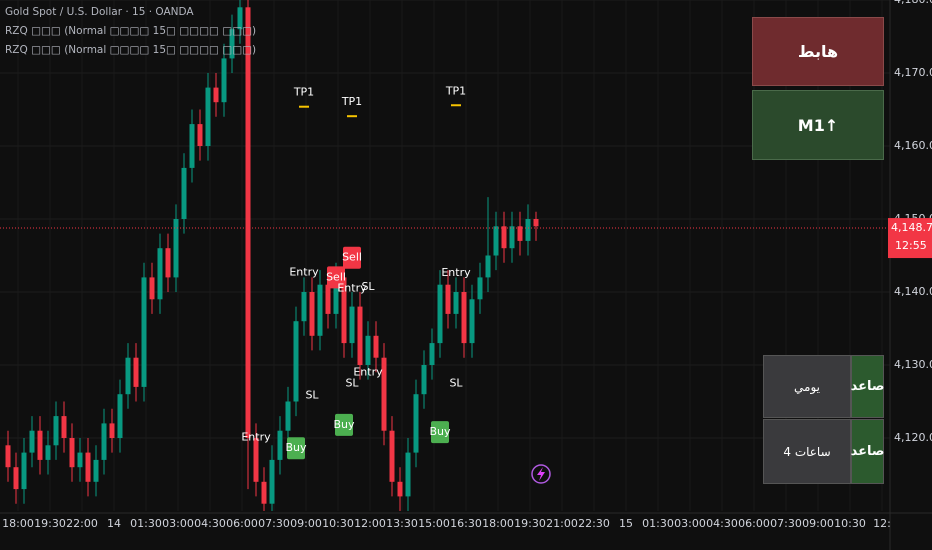  I want to click on x-tick-label: 14, so click(114, 523).